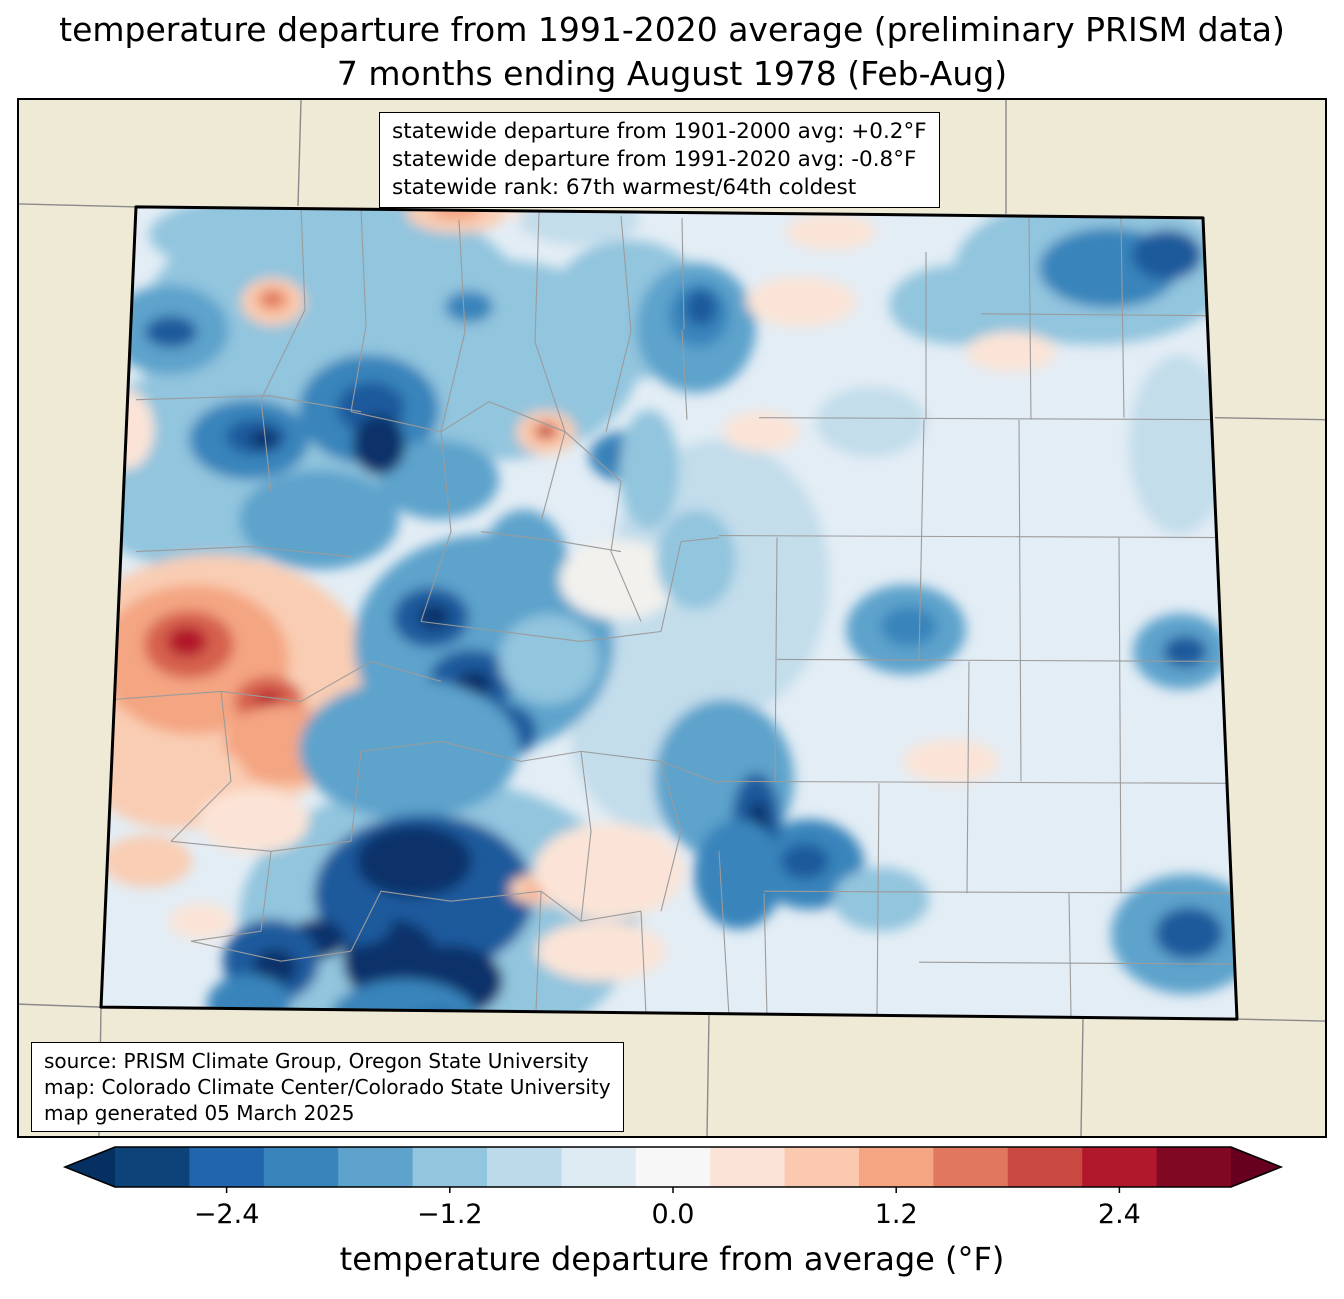 The height and width of the screenshot is (1299, 1344). Describe the element at coordinates (673, 1214) in the screenshot. I see `svg-text: 0.0` at that location.